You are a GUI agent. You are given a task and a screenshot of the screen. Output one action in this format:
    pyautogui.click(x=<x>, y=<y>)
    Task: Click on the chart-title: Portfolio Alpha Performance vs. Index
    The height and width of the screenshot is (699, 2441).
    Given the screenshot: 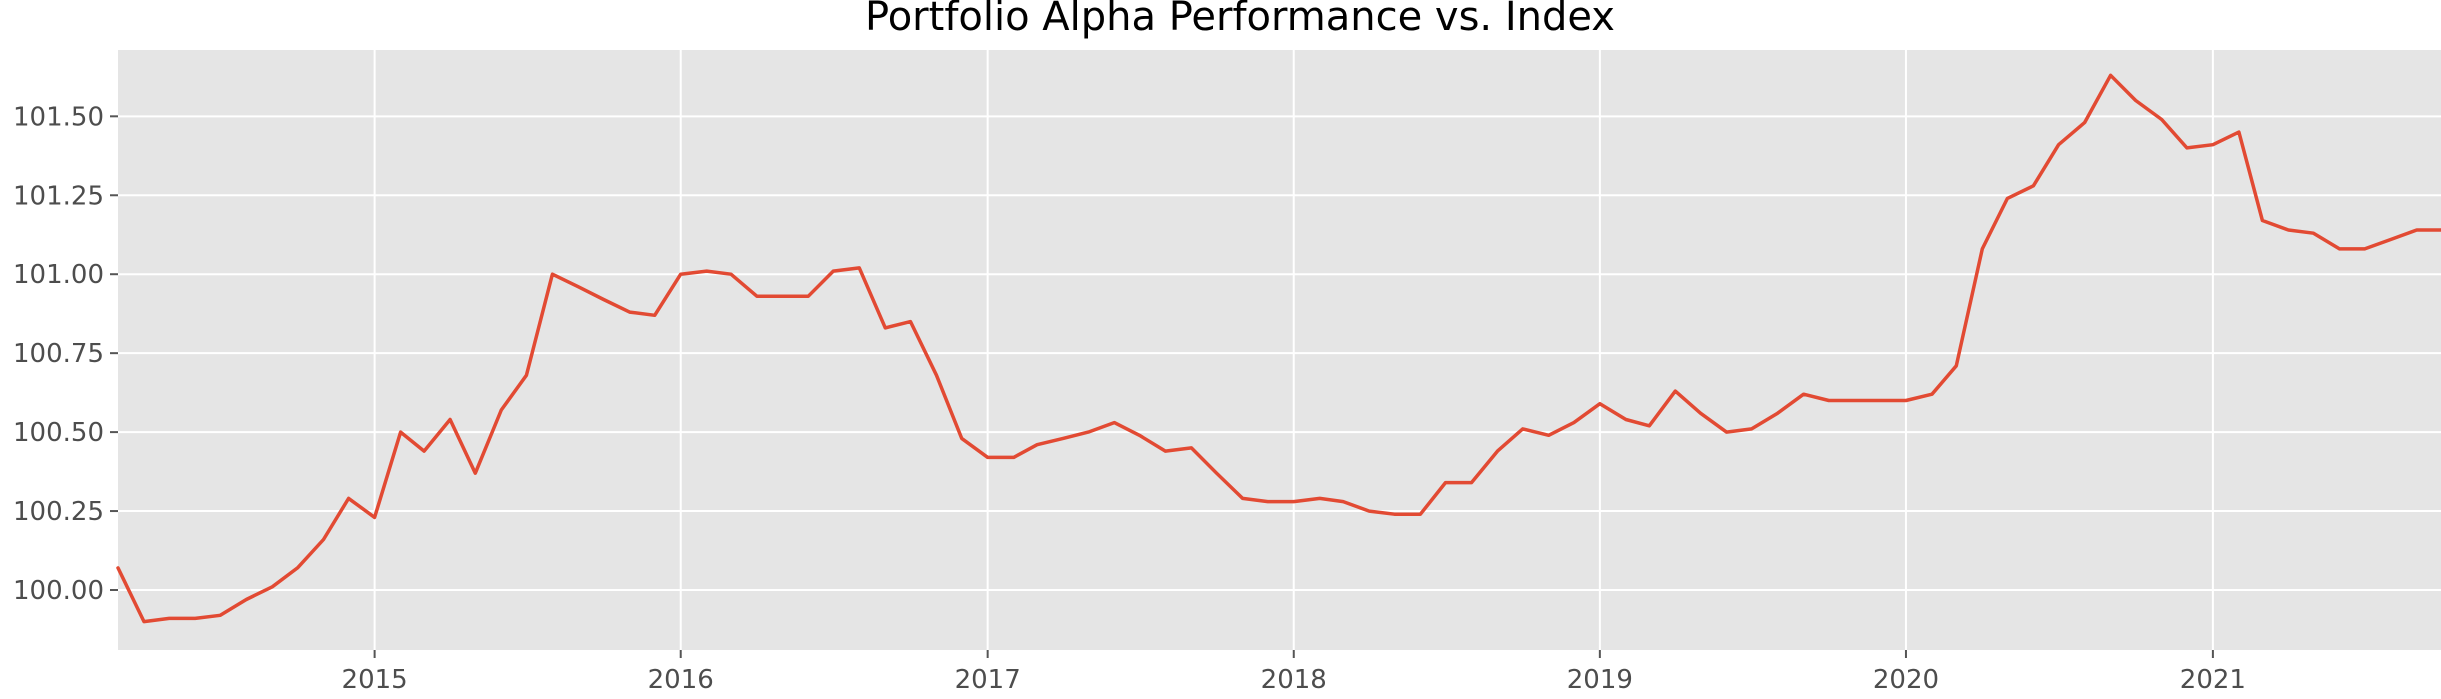 What is the action you would take?
    pyautogui.click(x=1240, y=20)
    